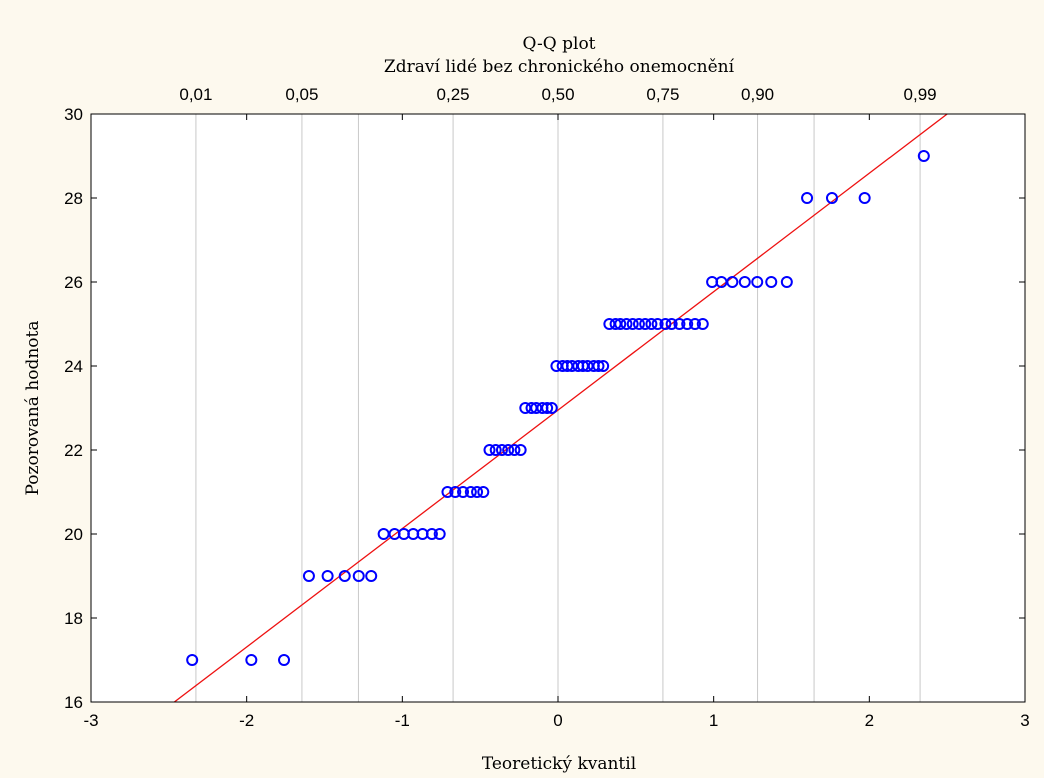  What do you see at coordinates (1024, 720) in the screenshot?
I see `x-tick-label-6: 3` at bounding box center [1024, 720].